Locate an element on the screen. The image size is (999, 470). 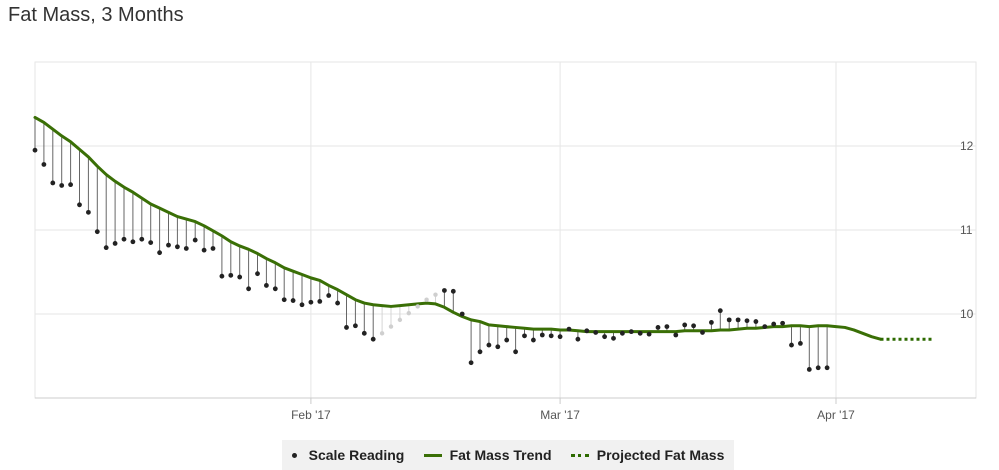
legend-item-fat-mass-trend: Fat Mass Trend is located at coordinates (487, 455).